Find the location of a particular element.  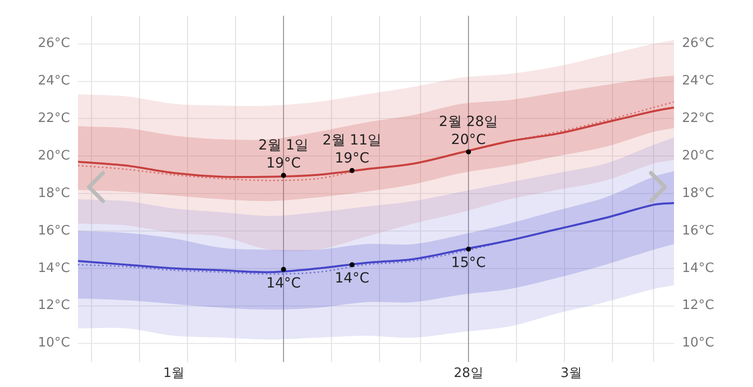

y-tick-label: 12°C is located at coordinates (54, 306).